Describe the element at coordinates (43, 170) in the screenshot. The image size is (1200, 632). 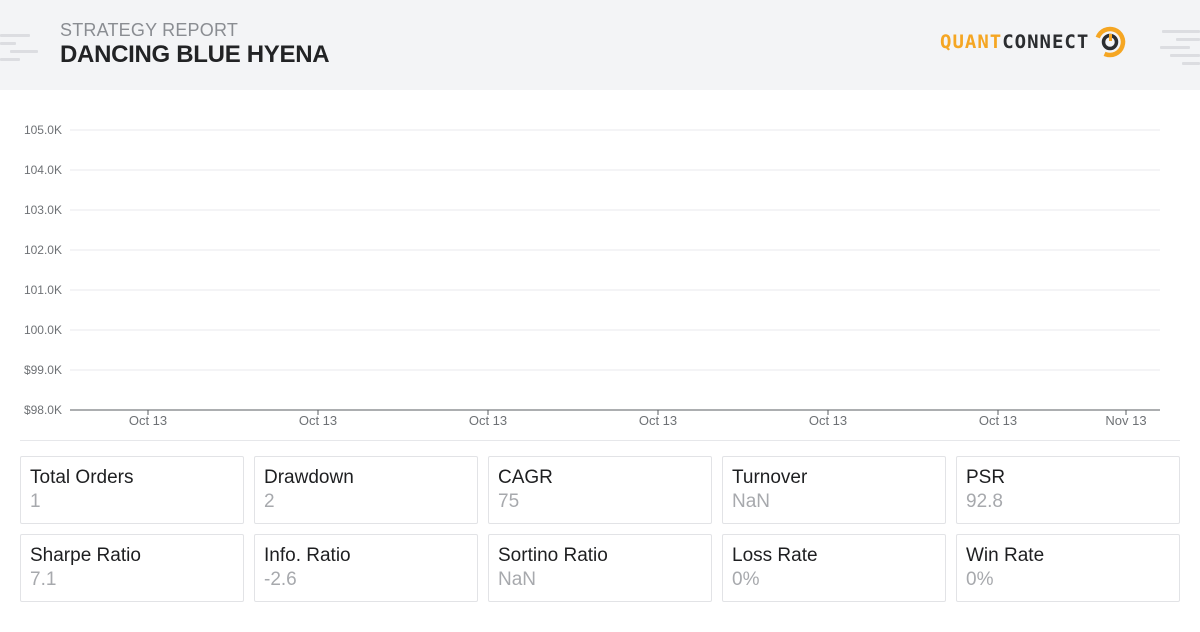
I see `y-tick-label: 104.0K` at that location.